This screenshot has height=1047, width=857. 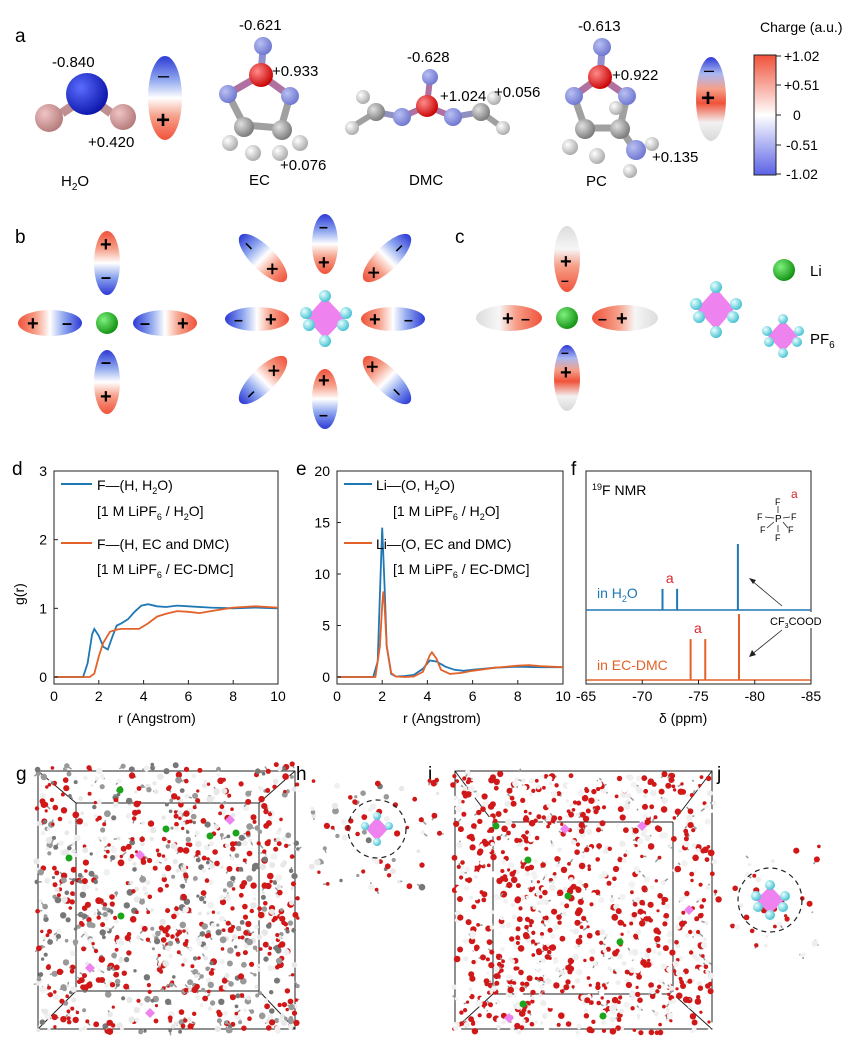 What do you see at coordinates (54, 696) in the screenshot?
I see `chart-d-xtick-label: 0` at bounding box center [54, 696].